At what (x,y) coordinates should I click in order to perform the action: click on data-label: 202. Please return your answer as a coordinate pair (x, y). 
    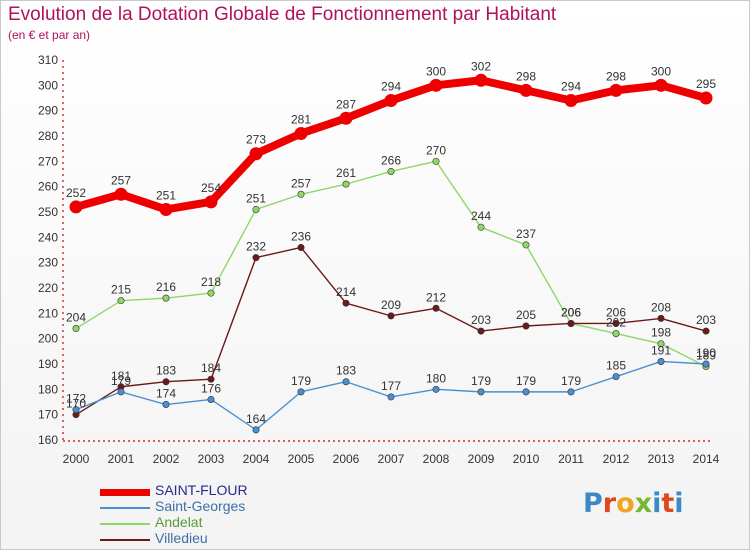
    Looking at the image, I should click on (616, 323).